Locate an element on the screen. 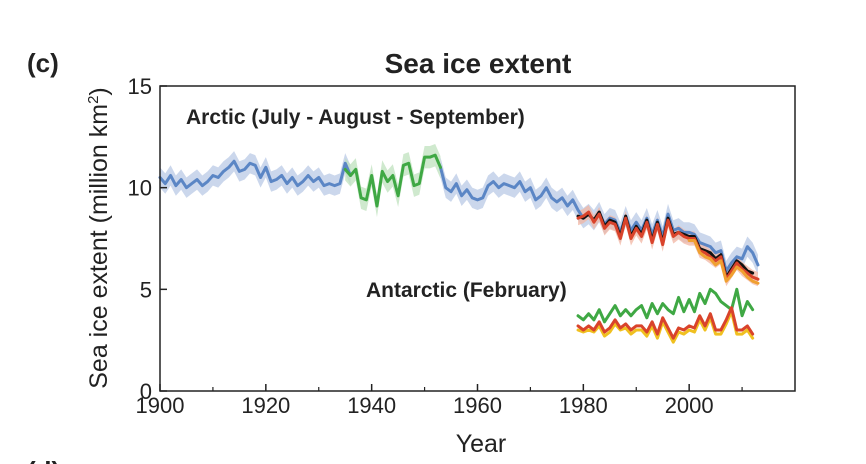 Image resolution: width=866 pixels, height=464 pixels. x-tick-label-1900: 1900 is located at coordinates (160, 405).